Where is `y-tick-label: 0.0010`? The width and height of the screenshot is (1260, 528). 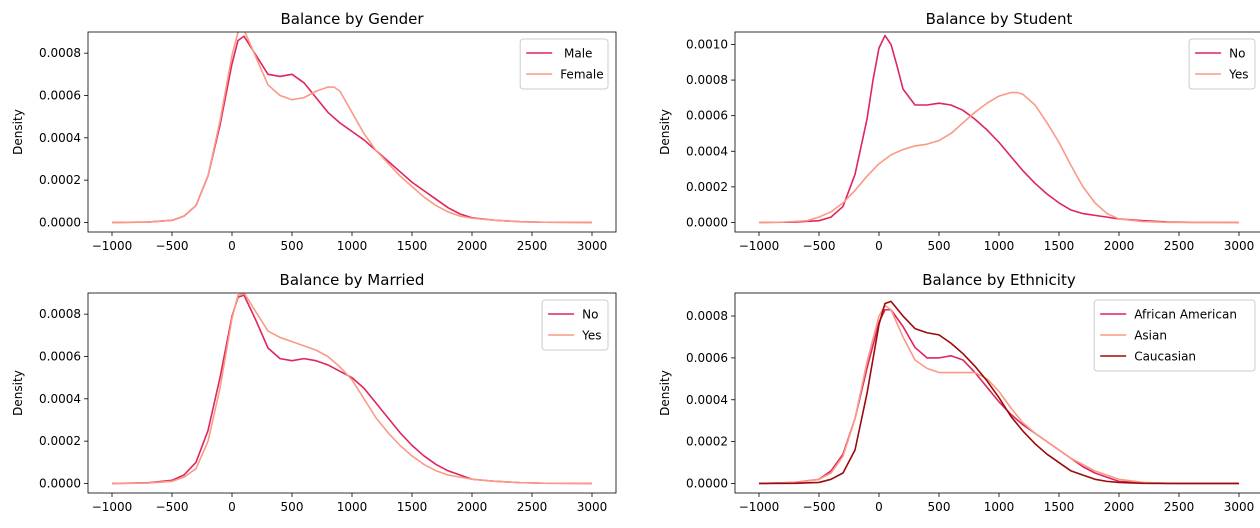
y-tick-label: 0.0010 is located at coordinates (707, 44).